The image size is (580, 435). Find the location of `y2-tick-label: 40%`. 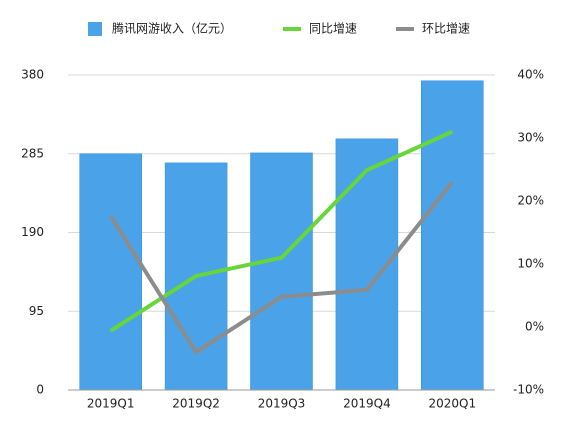

y2-tick-label: 40% is located at coordinates (530, 75).